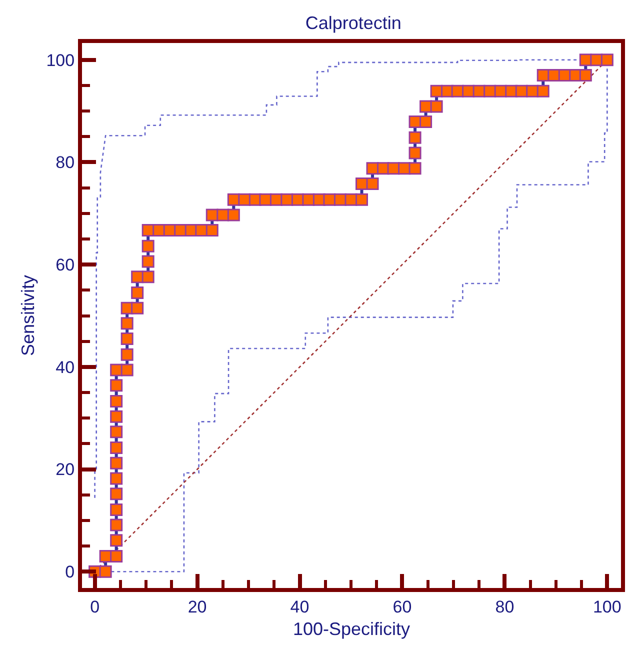 Image resolution: width=631 pixels, height=654 pixels. I want to click on chart-title: Calprotectin, so click(353, 22).